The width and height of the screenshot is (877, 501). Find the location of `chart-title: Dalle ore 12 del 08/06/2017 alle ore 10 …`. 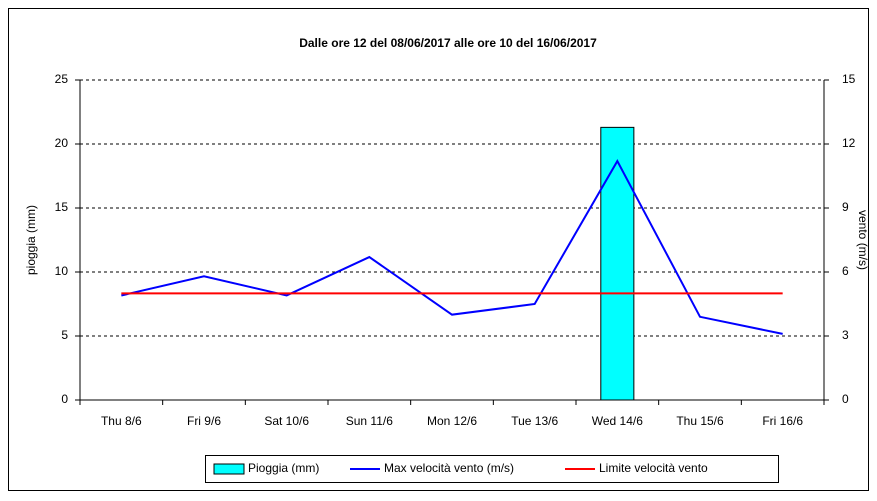

chart-title: Dalle ore 12 del 08/06/2017 alle ore 10 … is located at coordinates (448, 43).